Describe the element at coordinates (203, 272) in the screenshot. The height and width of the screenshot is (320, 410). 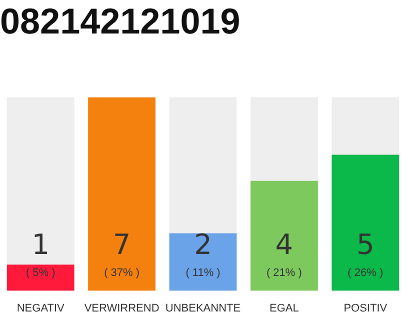
I see `data-label: ( 11% )` at that location.